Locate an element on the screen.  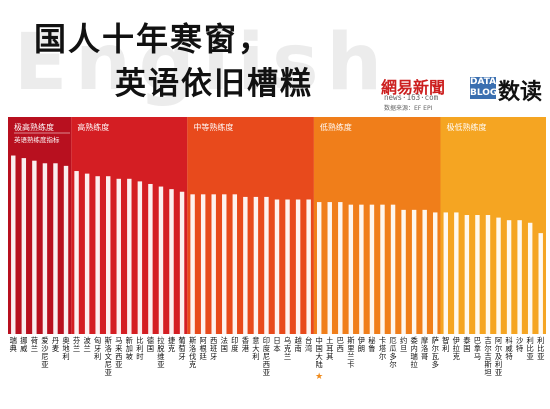
tick-label: 印度尼西亚 is located at coordinates (267, 356).